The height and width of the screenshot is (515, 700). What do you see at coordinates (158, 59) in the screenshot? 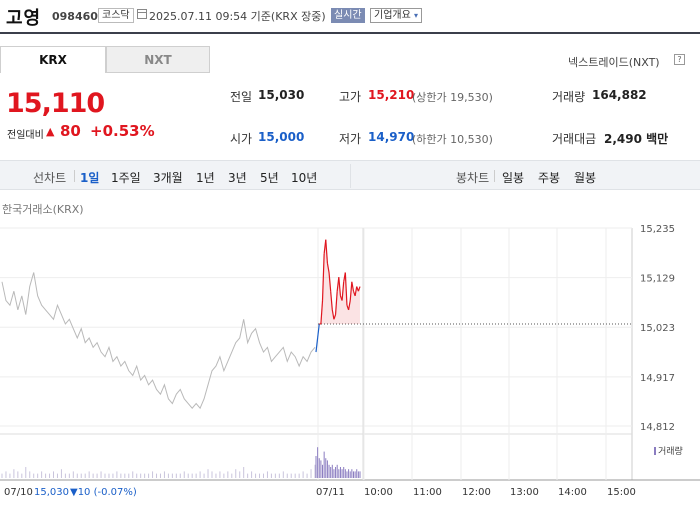
I see `tab-nxt: NXT` at bounding box center [158, 59].